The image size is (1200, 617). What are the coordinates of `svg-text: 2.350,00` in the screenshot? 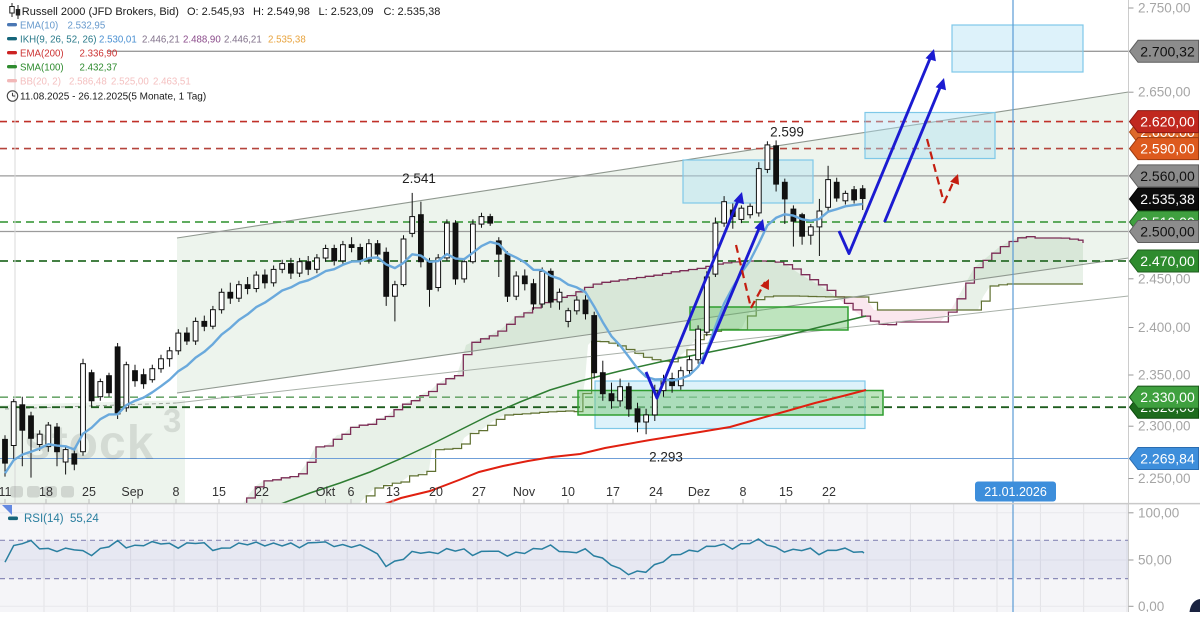 It's located at (1164, 375).